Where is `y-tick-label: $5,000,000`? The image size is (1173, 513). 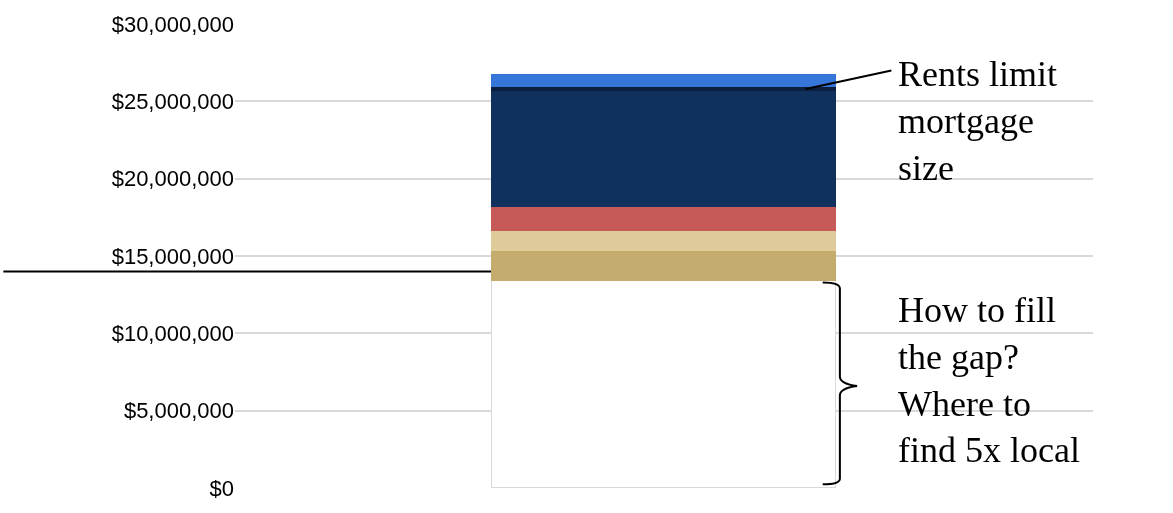
y-tick-label: $5,000,000 is located at coordinates (178, 411).